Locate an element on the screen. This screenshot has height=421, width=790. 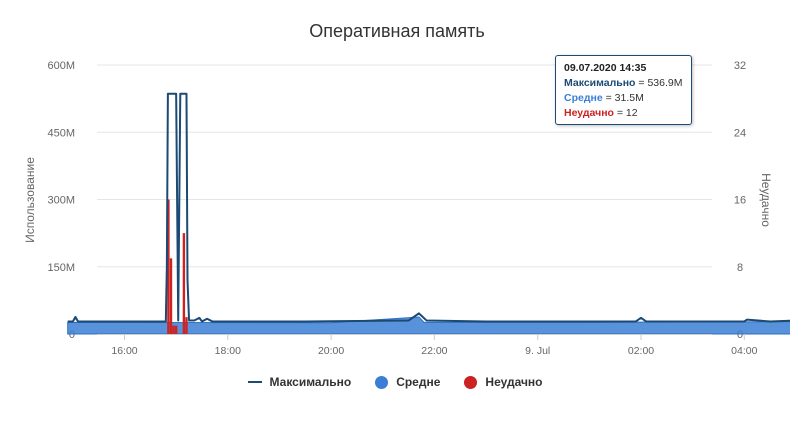
y-tick-label-right: 0 is located at coordinates (740, 335).